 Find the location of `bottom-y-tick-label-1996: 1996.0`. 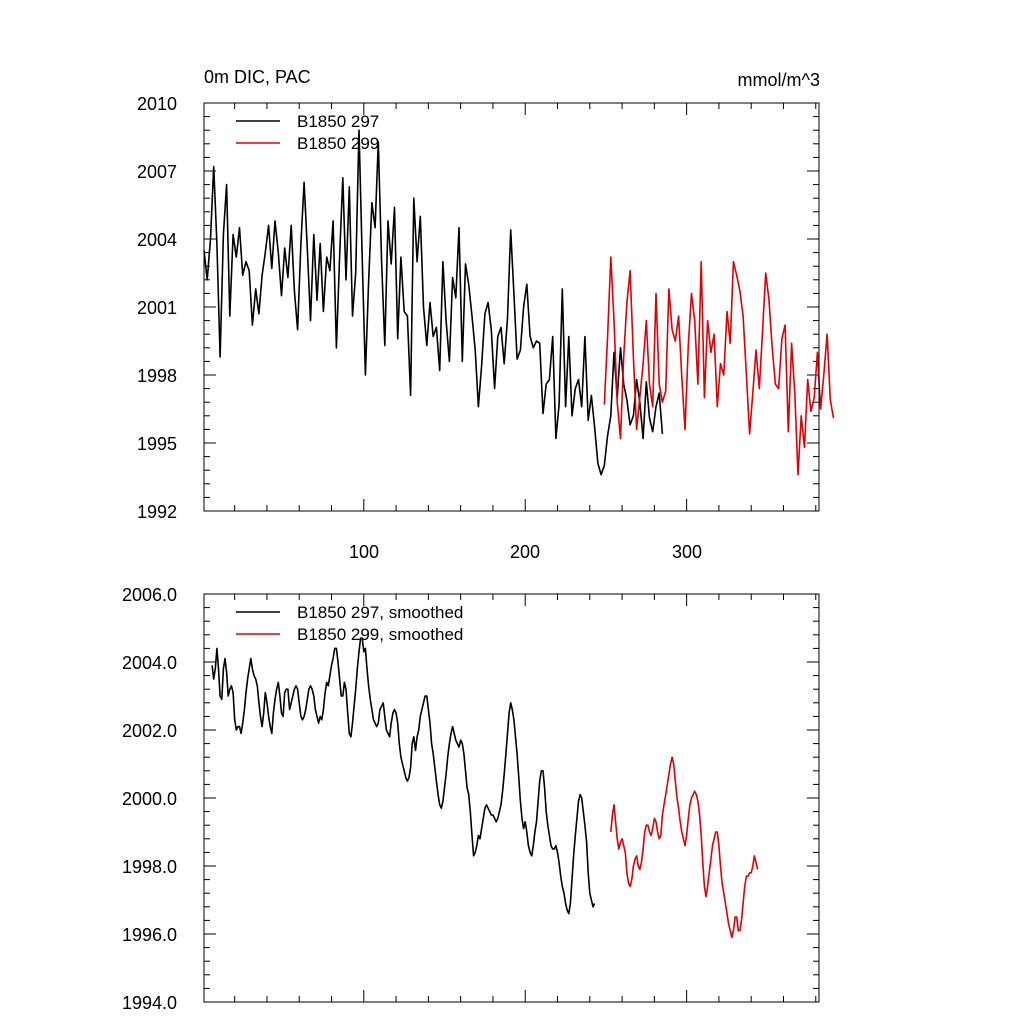

bottom-y-tick-label-1996: 1996.0 is located at coordinates (149, 935).